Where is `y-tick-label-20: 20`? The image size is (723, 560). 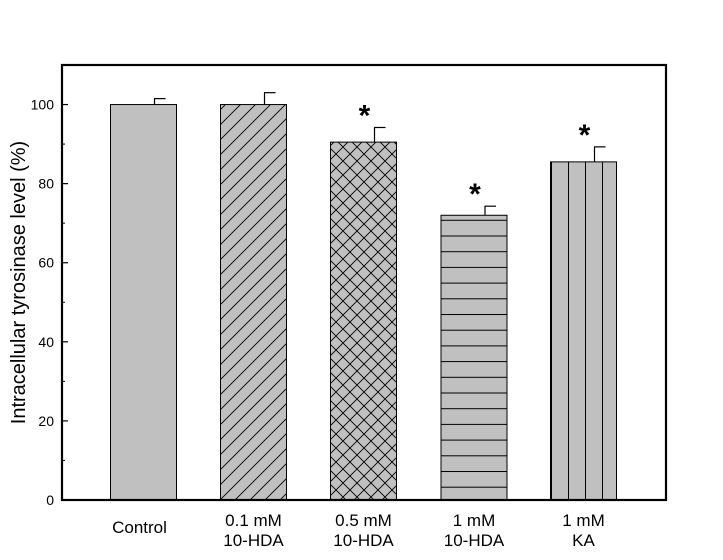 y-tick-label-20: 20 is located at coordinates (46, 421).